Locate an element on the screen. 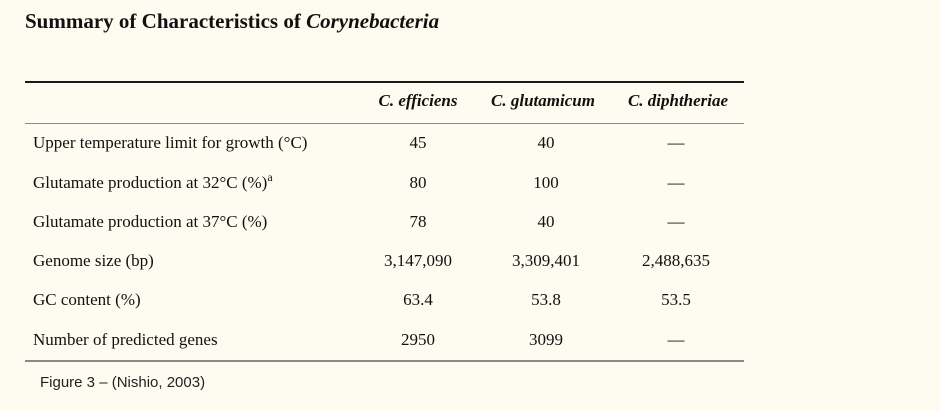 Image resolution: width=940 pixels, height=411 pixels. cell-c-efficiens: 78 is located at coordinates (418, 221).